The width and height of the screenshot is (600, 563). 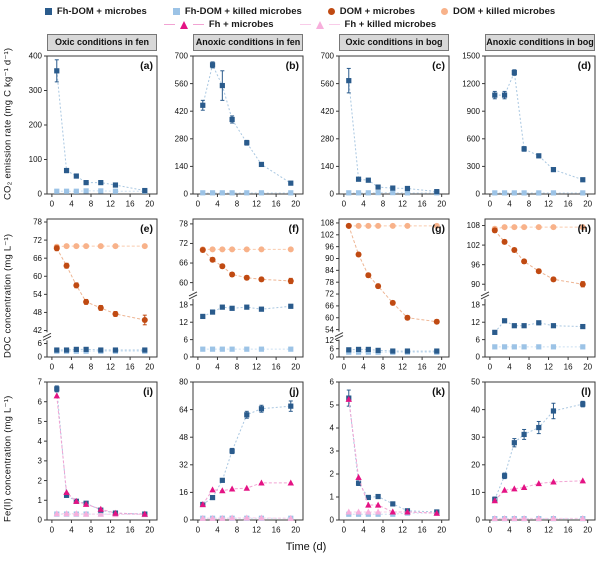 I want to click on svg-text: 48, so click(x=183, y=437).